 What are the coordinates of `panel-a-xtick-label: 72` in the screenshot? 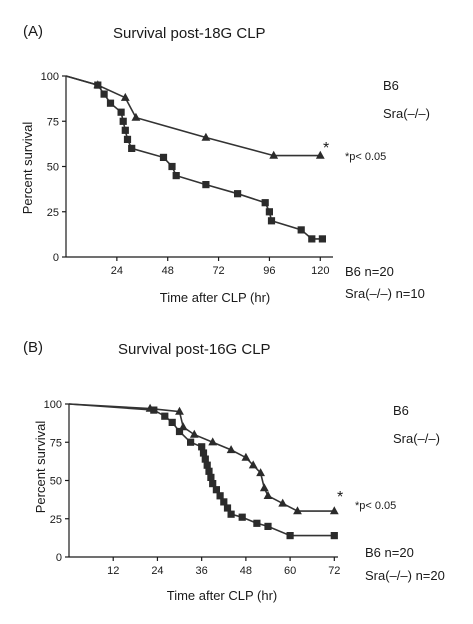 It's located at (218, 271).